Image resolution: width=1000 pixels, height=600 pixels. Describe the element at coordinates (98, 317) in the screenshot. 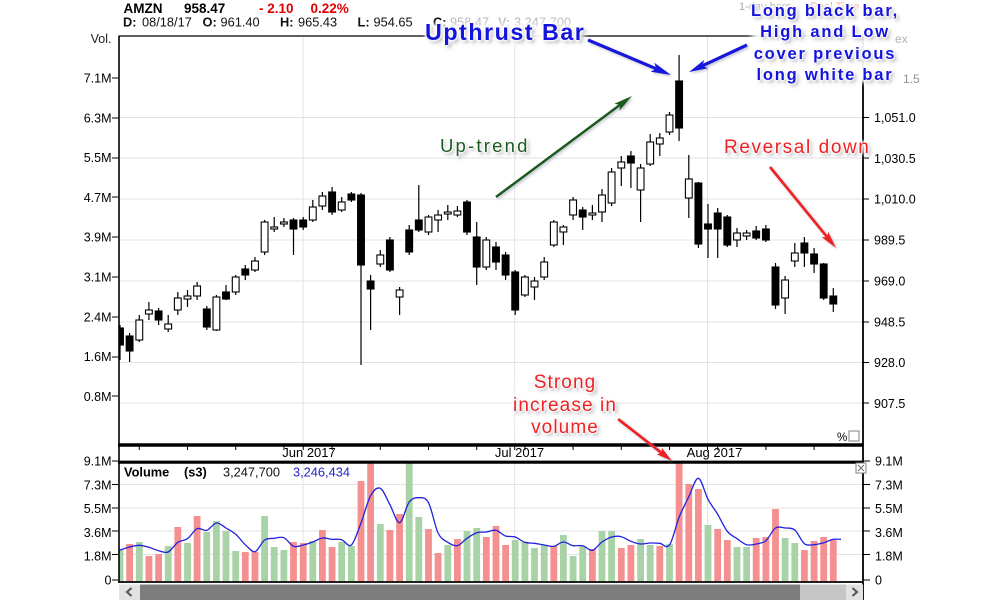

I see `svg-text: 2.4M` at that location.